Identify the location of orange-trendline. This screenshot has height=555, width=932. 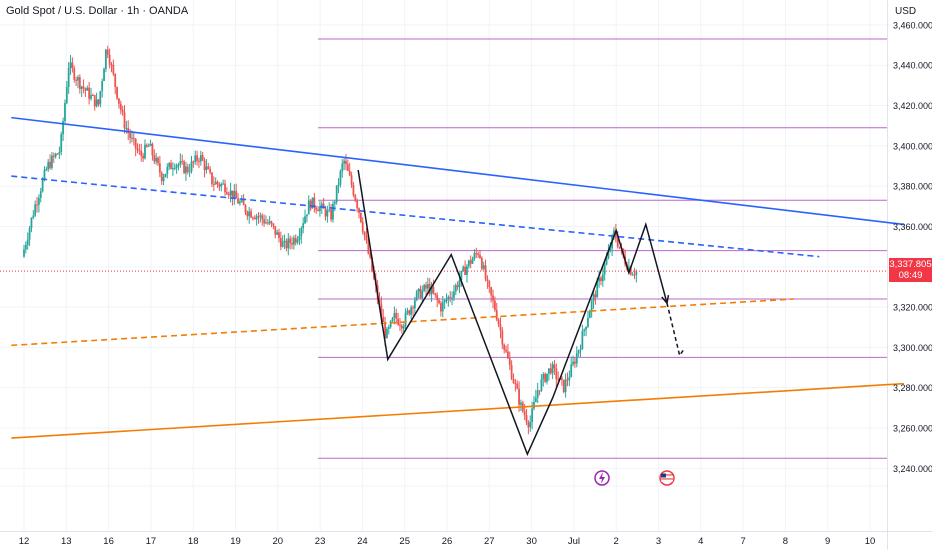
(457, 410).